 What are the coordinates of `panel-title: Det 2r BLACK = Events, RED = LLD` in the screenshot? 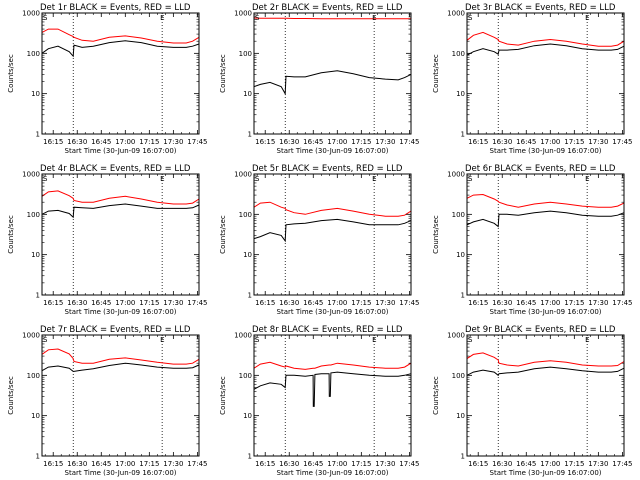 It's located at (327, 8).